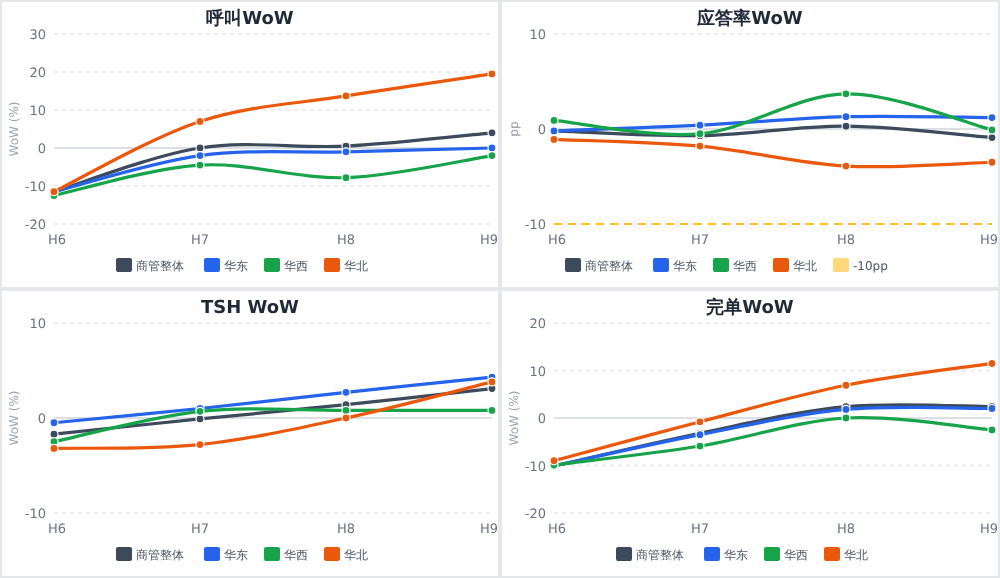 The height and width of the screenshot is (578, 1000). What do you see at coordinates (250, 19) in the screenshot?
I see `chart-title: 呼叫WoW` at bounding box center [250, 19].